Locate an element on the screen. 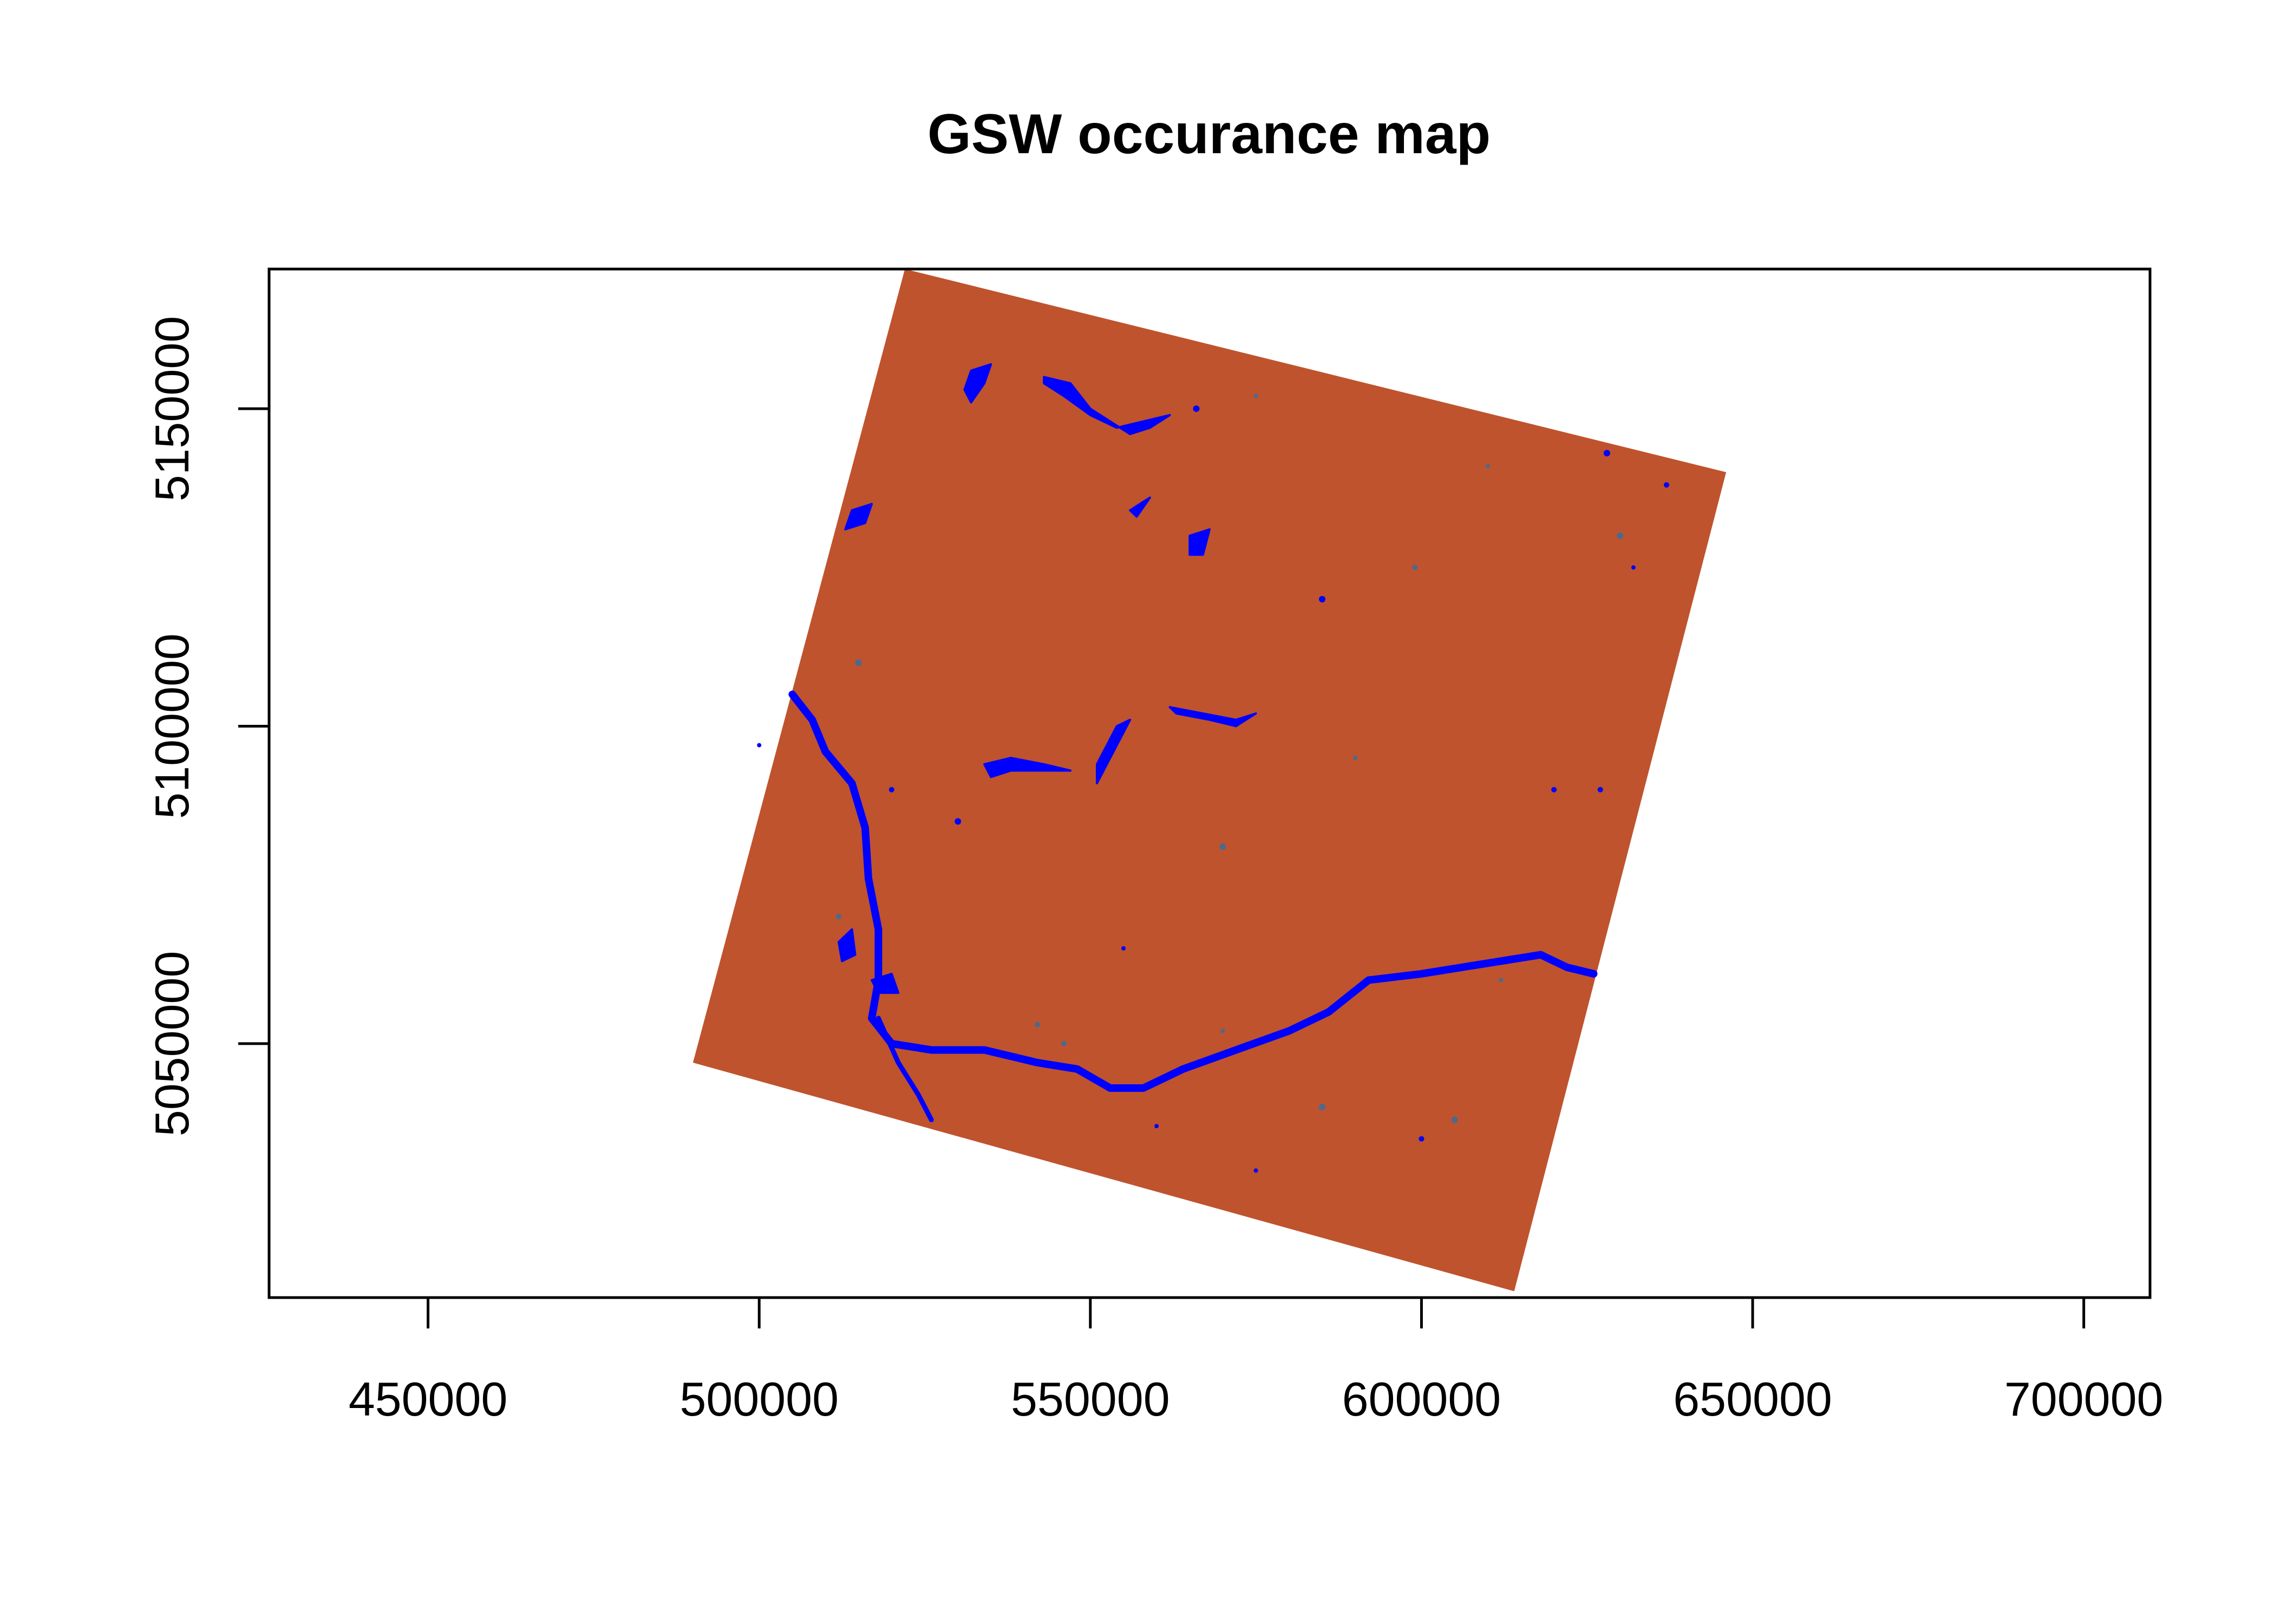  x-tick-label: 500000 is located at coordinates (759, 1399).